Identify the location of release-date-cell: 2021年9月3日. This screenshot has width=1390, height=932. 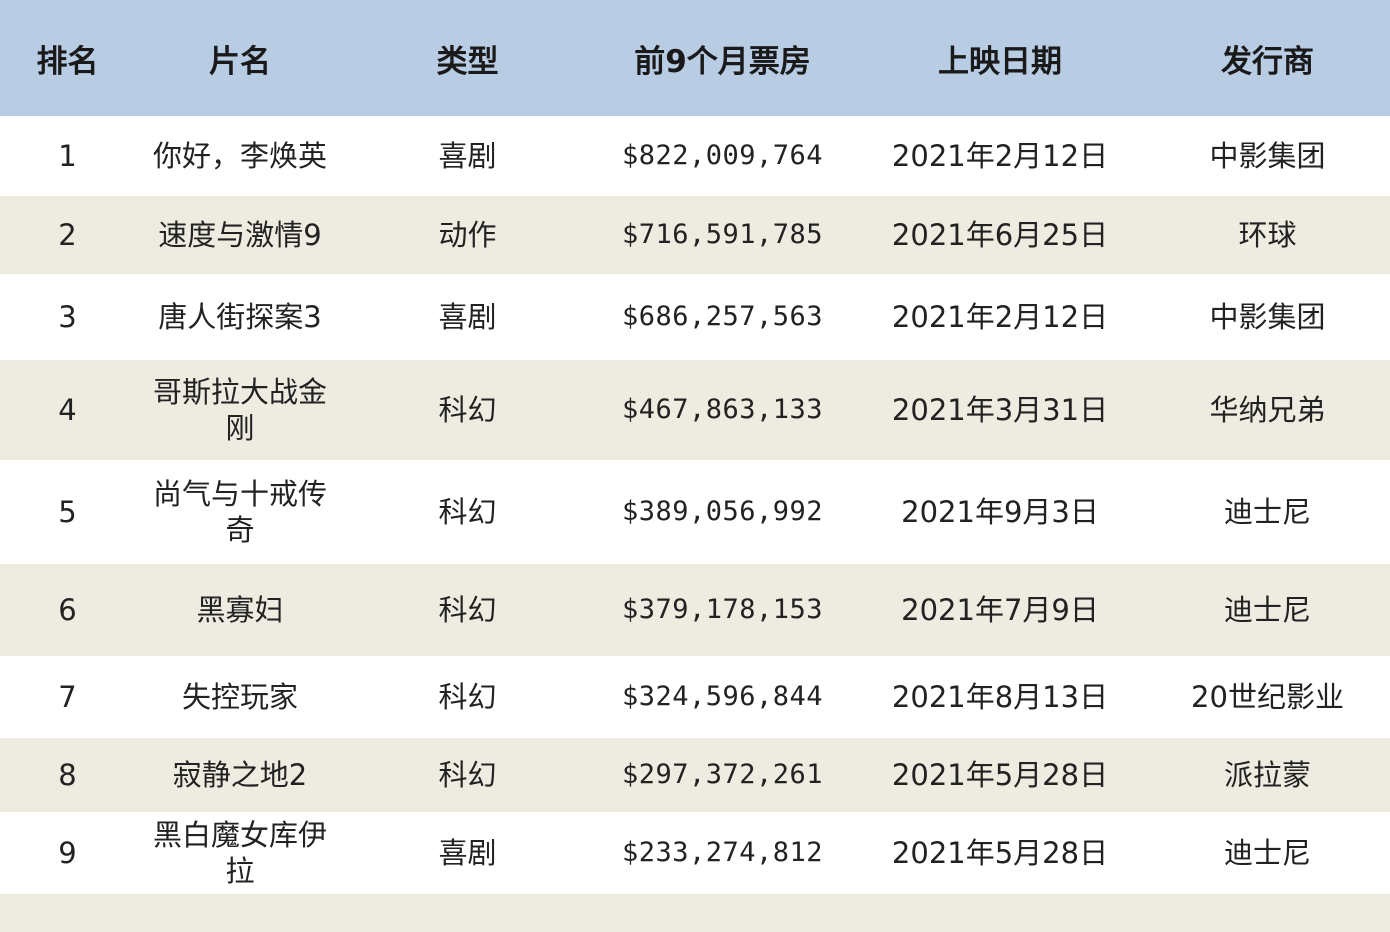
(1000, 512).